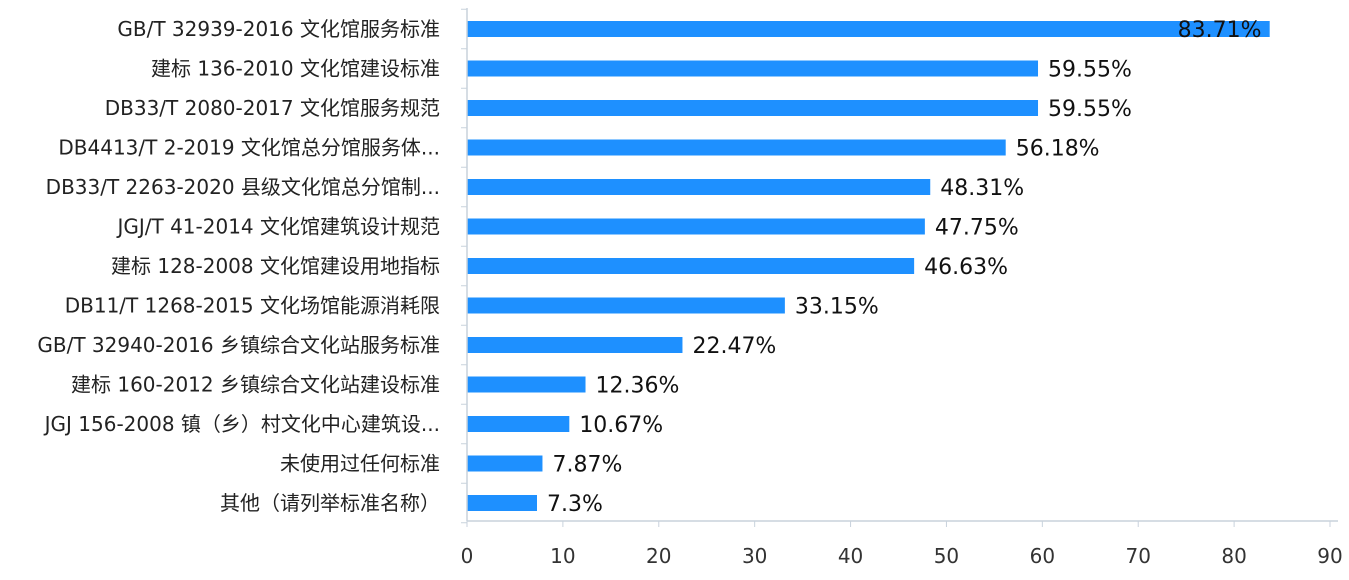  Describe the element at coordinates (238, 345) in the screenshot. I see `category-label: GB/T 32940-2016 乡镇综合文化站服务标准` at that location.